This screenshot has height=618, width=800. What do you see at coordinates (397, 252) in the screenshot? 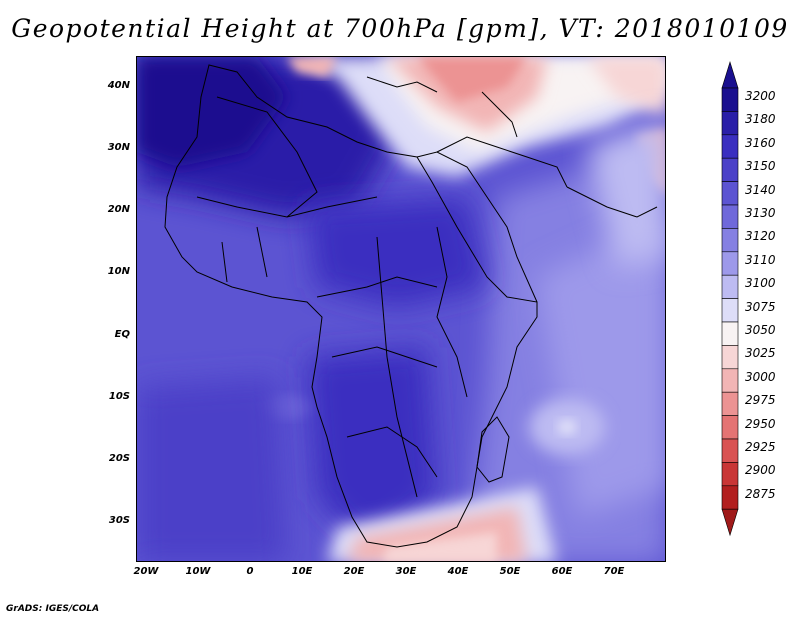
I see `central-africa-high` at bounding box center [397, 252].